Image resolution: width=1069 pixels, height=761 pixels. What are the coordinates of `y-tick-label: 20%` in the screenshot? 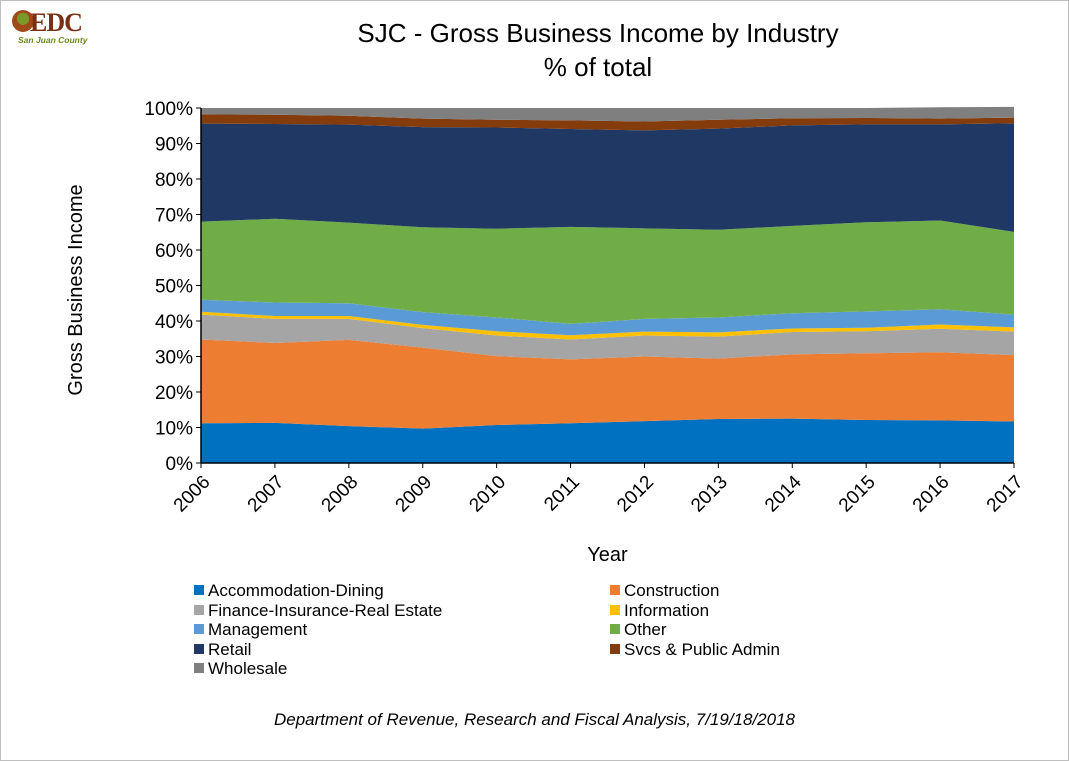 It's located at (174, 393).